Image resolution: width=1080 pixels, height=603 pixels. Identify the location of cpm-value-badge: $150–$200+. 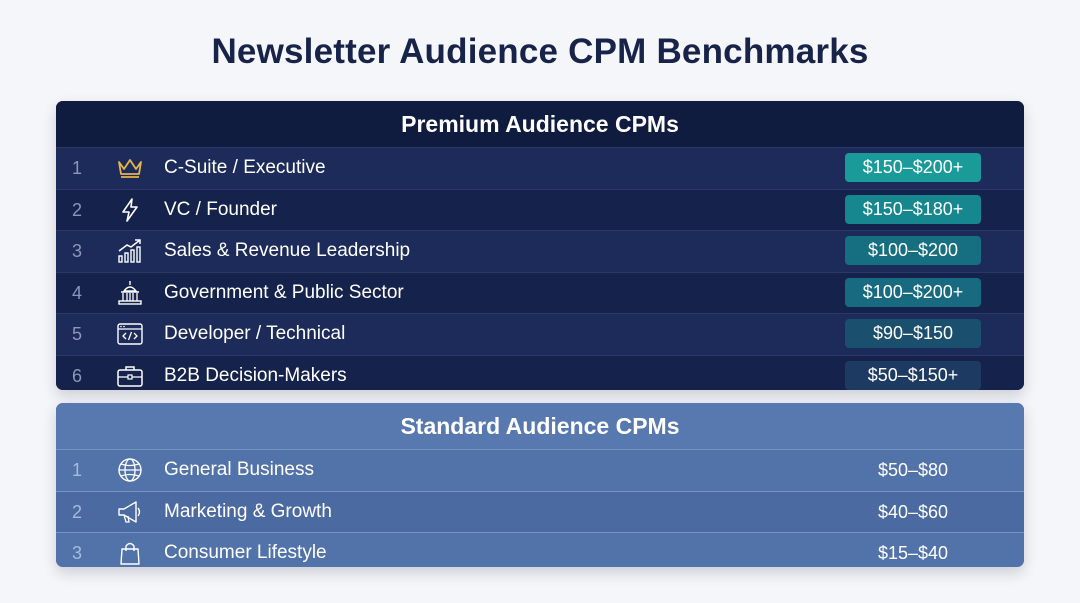
(913, 167).